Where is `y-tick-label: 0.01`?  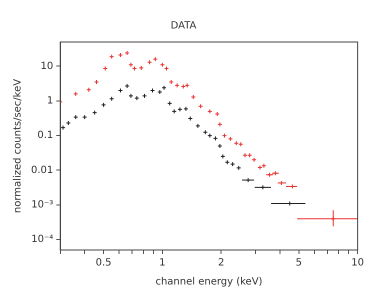
y-tick-label: 0.01 is located at coordinates (42, 170).